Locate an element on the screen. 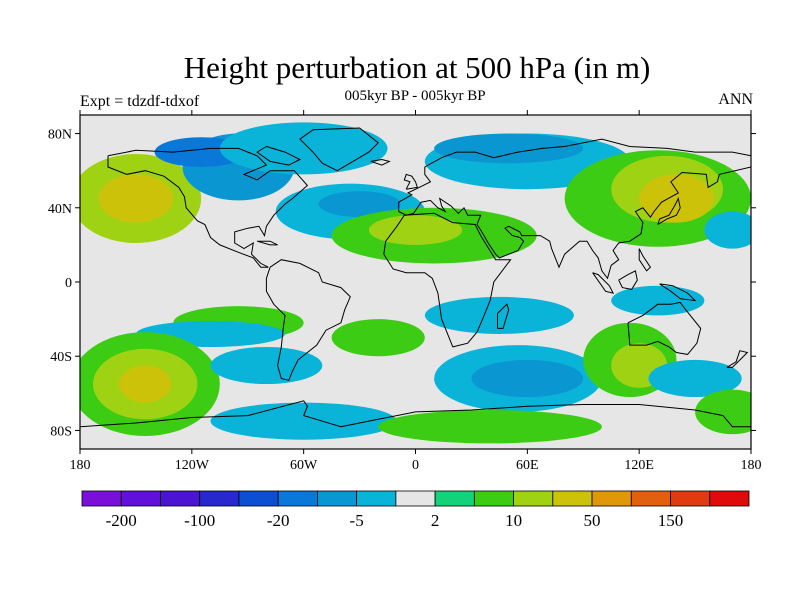 This screenshot has width=800, height=600. y-tick-label-1: 40N is located at coordinates (60, 209).